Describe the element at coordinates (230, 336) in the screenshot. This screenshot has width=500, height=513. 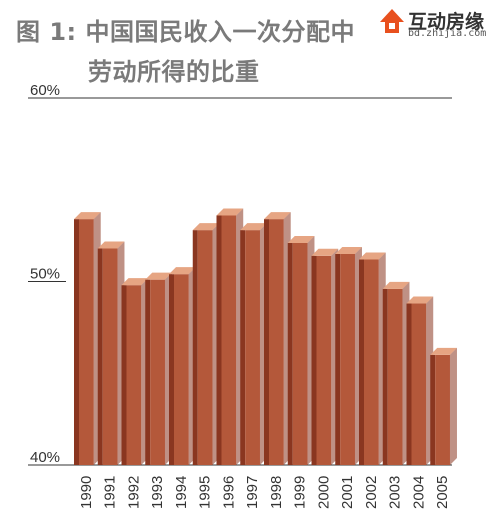
I see `bar-1996` at that location.